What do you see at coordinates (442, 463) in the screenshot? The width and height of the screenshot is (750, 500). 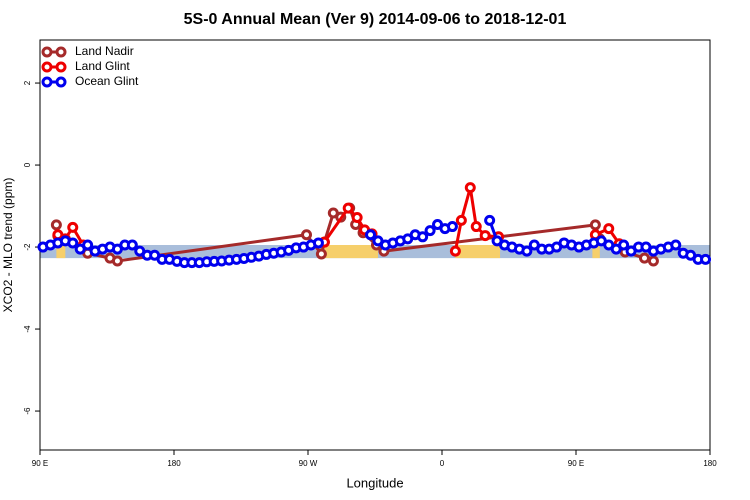 I see `x-tick-label: 0` at bounding box center [442, 463].